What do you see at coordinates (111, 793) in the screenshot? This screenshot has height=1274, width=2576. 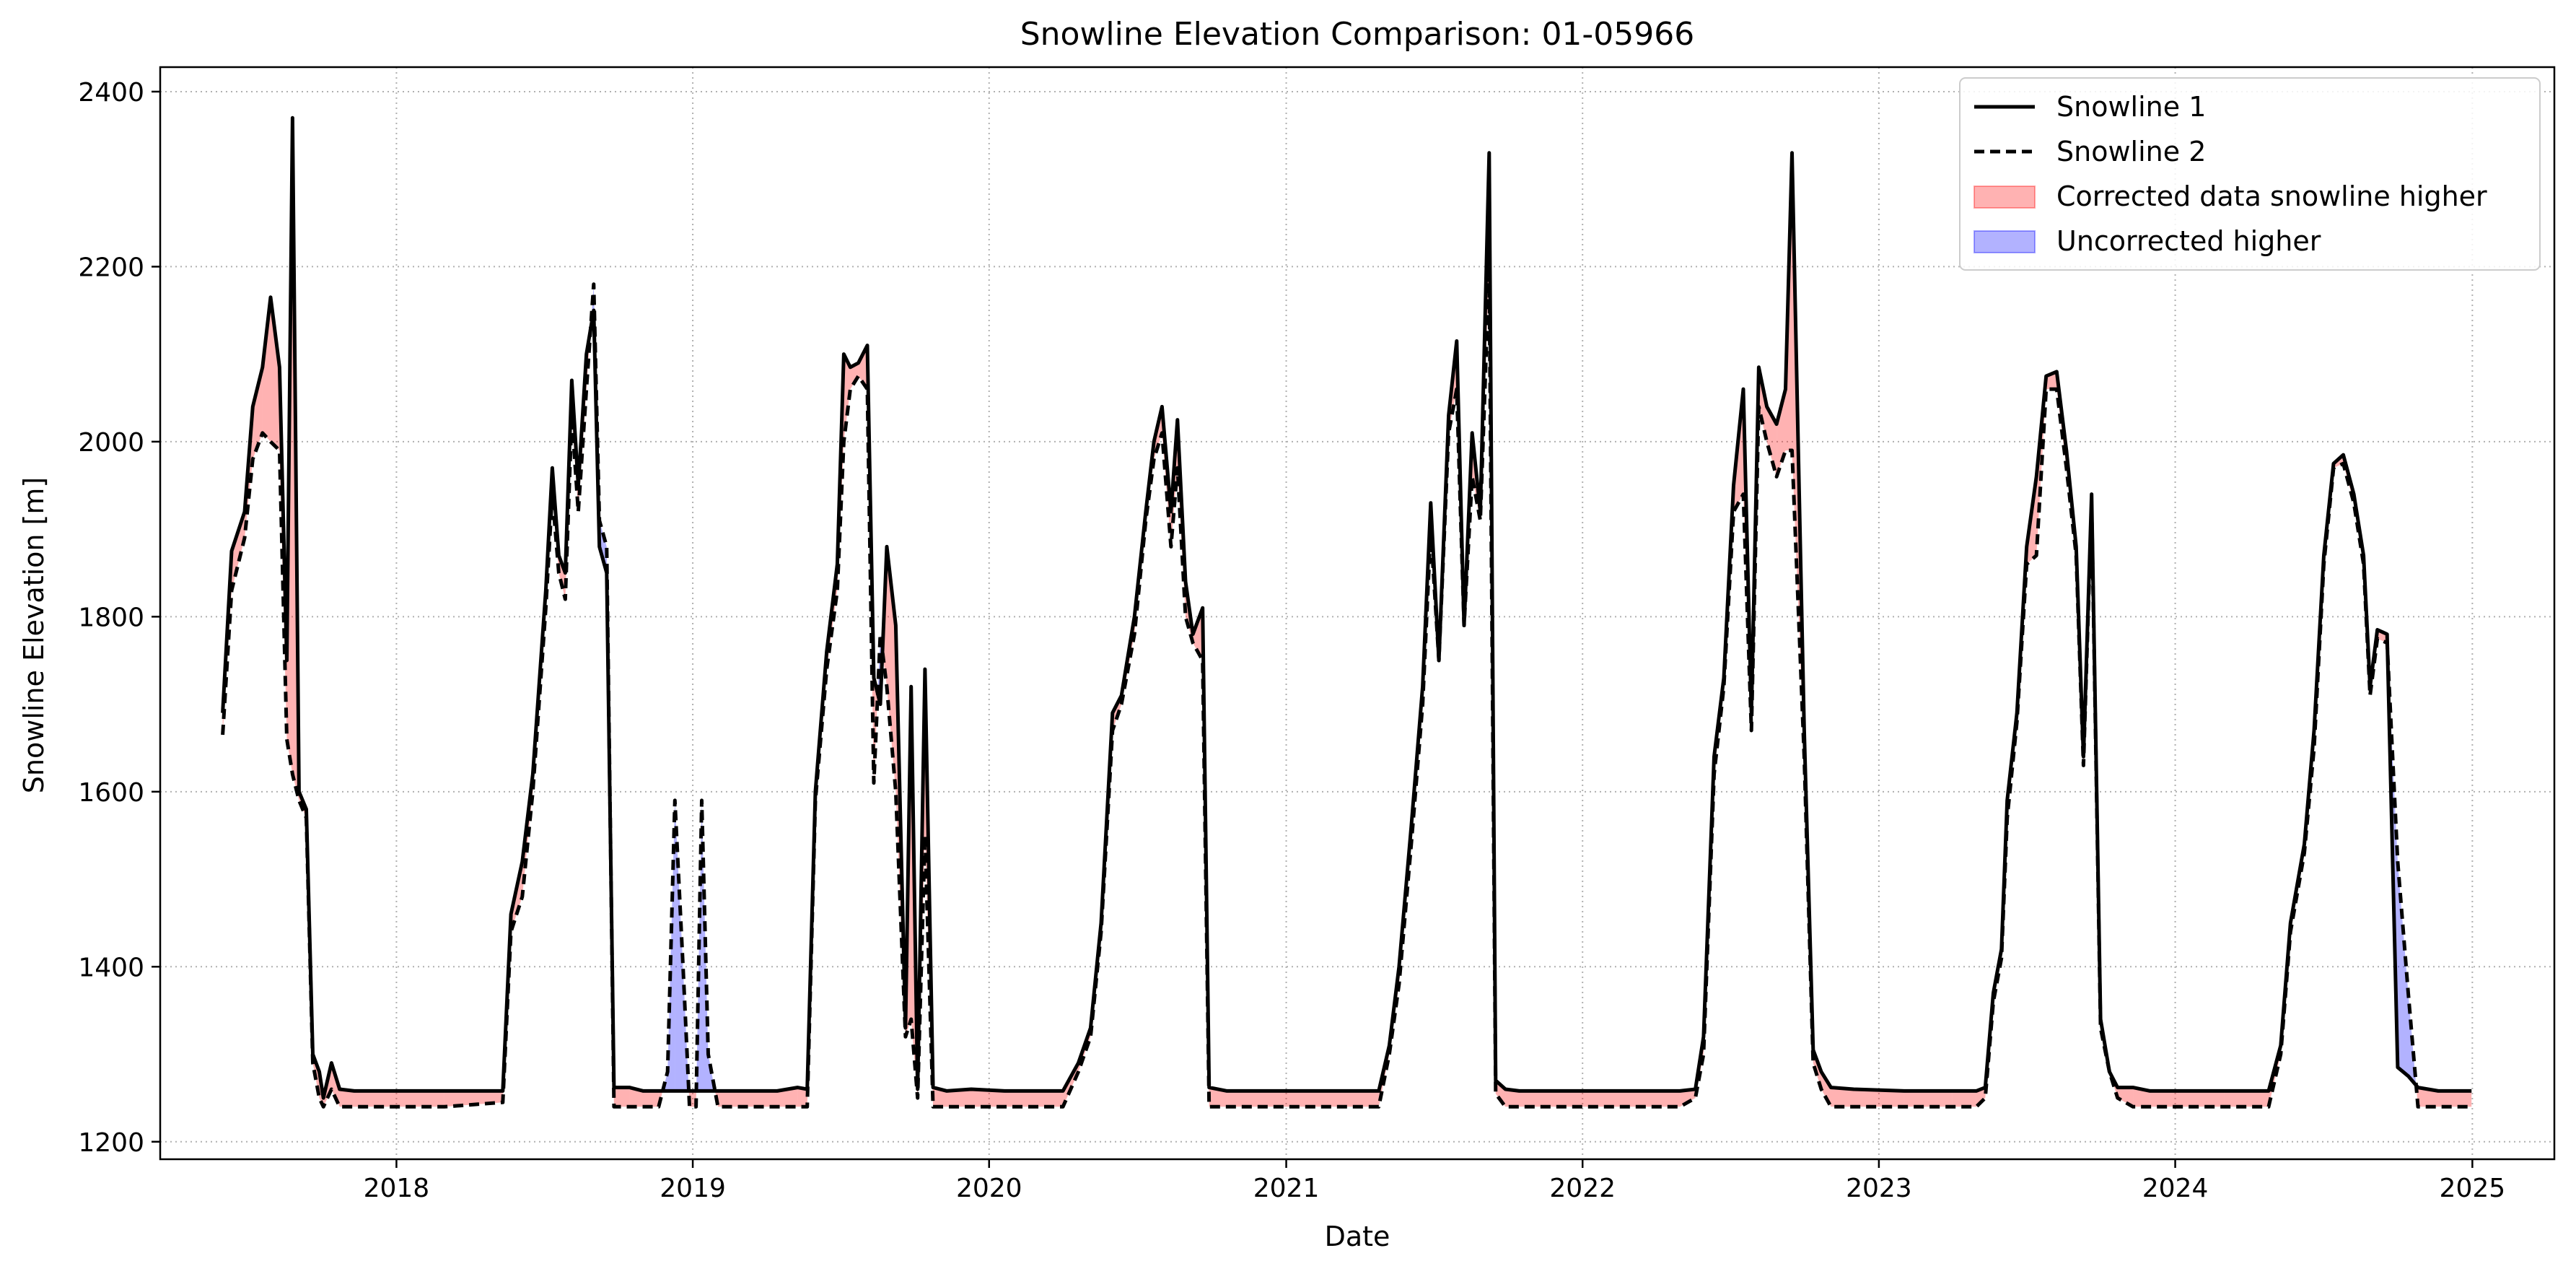 I see `y-tick-label: 1600` at bounding box center [111, 793].